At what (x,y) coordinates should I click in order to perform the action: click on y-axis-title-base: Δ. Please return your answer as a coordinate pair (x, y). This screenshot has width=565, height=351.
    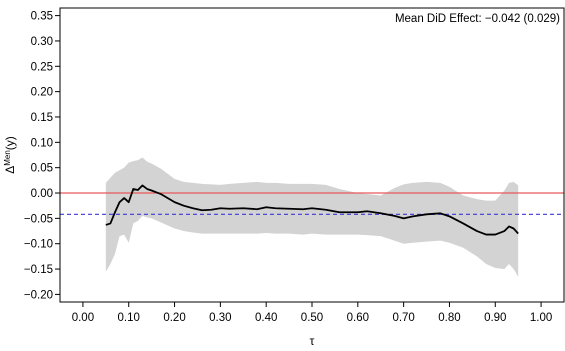
    Looking at the image, I should click on (10, 170).